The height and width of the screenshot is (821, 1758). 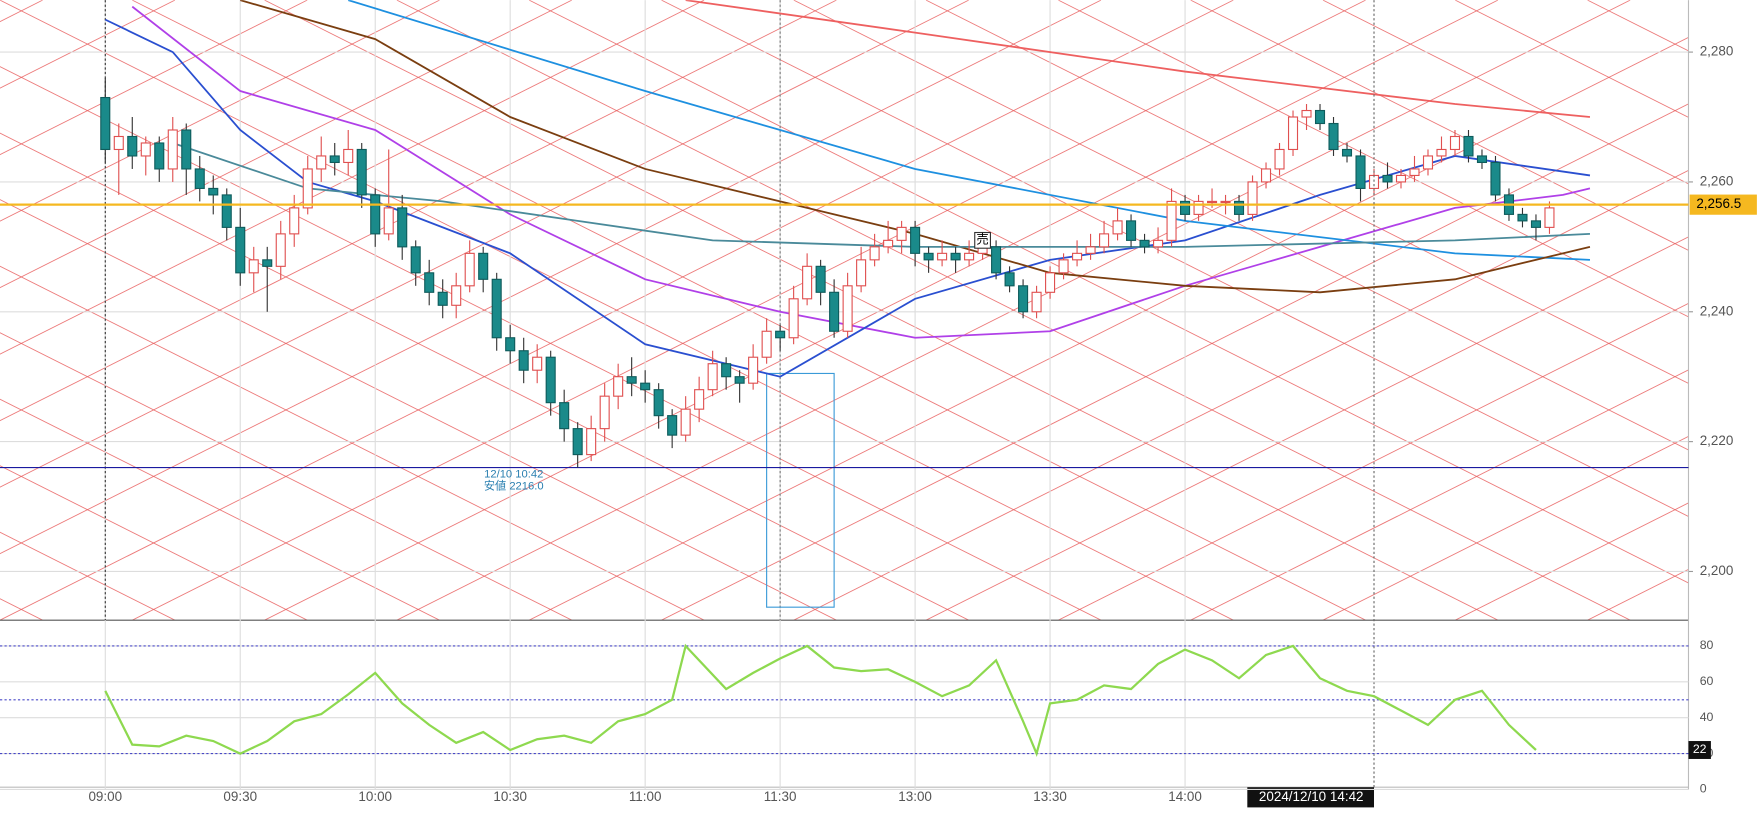 What do you see at coordinates (1707, 645) in the screenshot?
I see `rsi-tick-label: 80` at bounding box center [1707, 645].